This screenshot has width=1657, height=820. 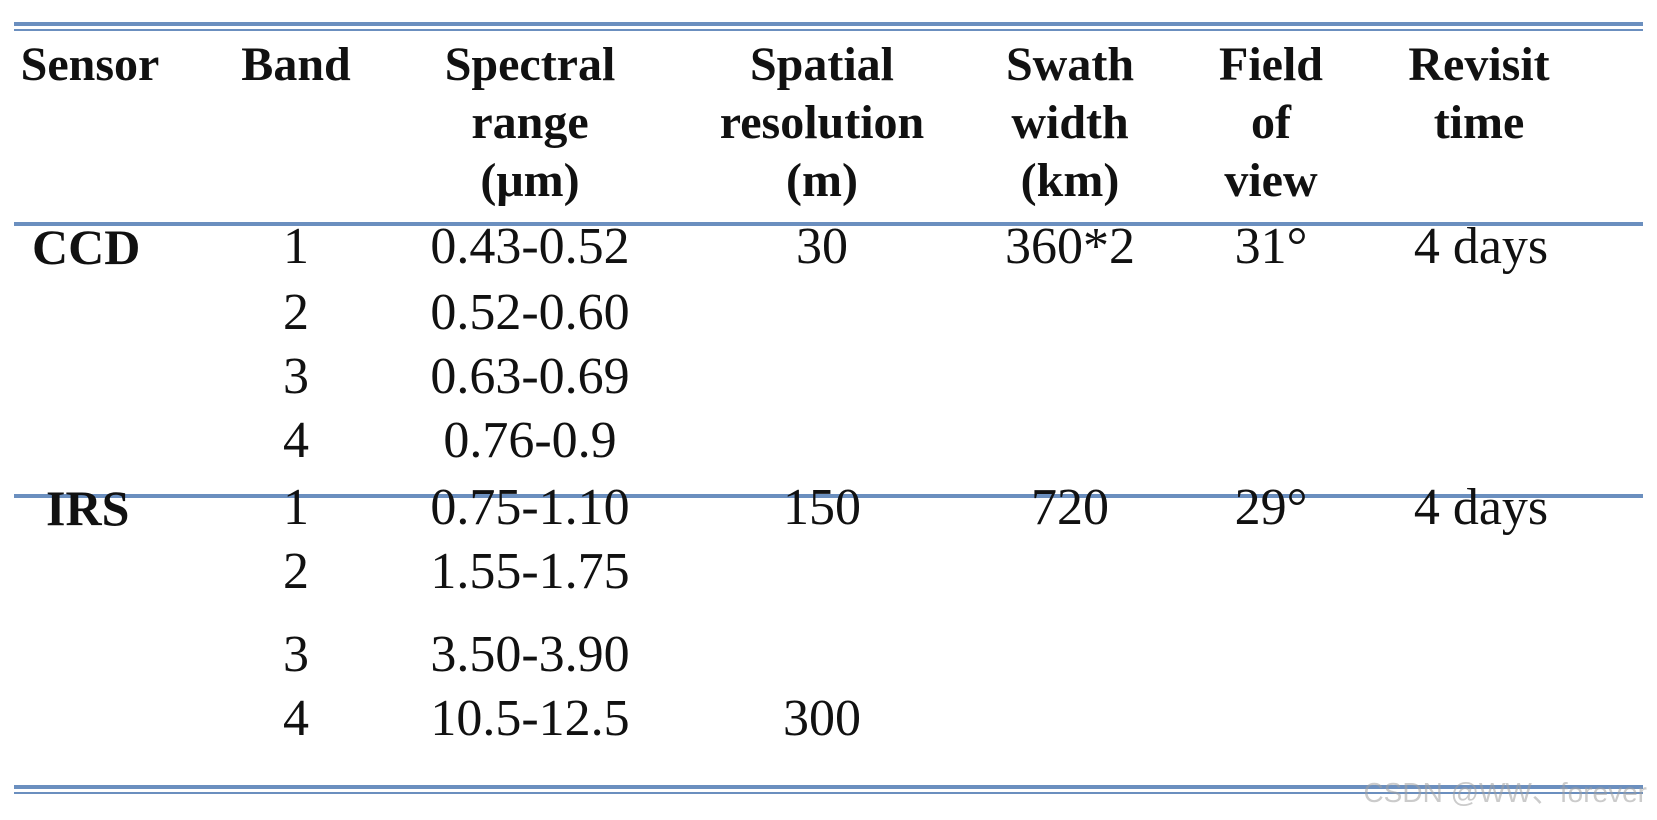 I want to click on swath-cell: 720, so click(x=1070, y=507).